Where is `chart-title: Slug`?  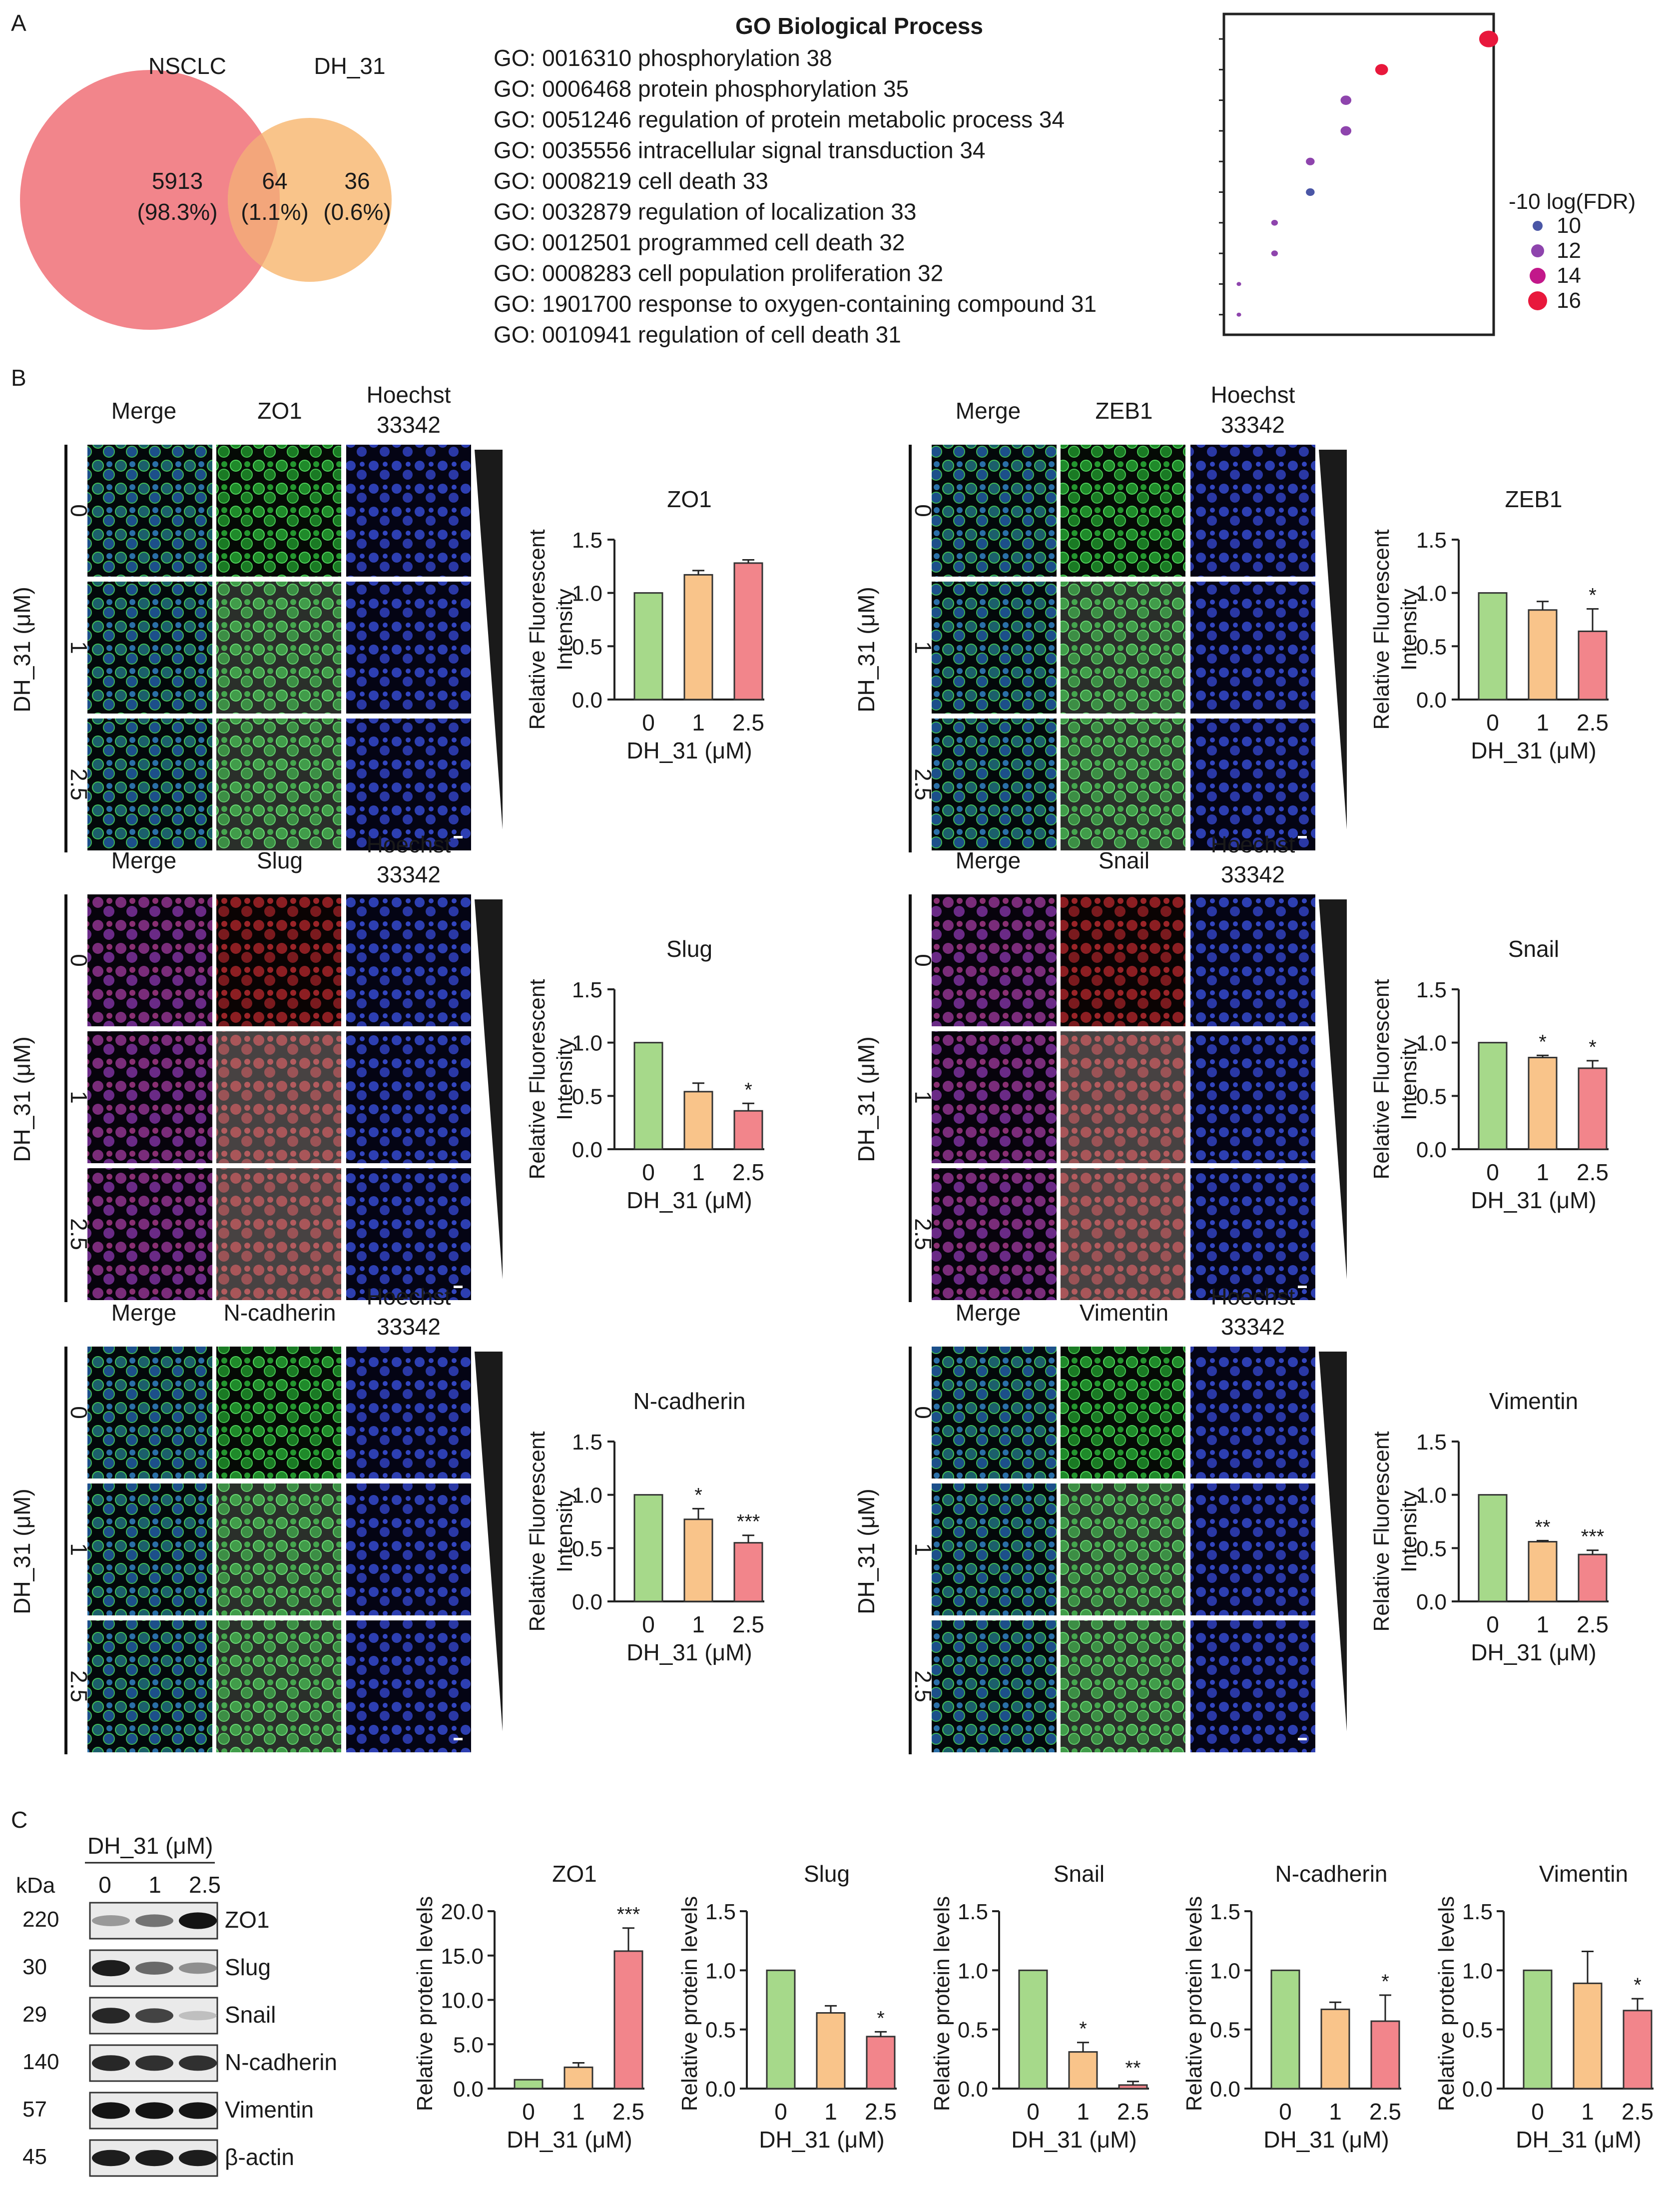 chart-title: Slug is located at coordinates (827, 1874).